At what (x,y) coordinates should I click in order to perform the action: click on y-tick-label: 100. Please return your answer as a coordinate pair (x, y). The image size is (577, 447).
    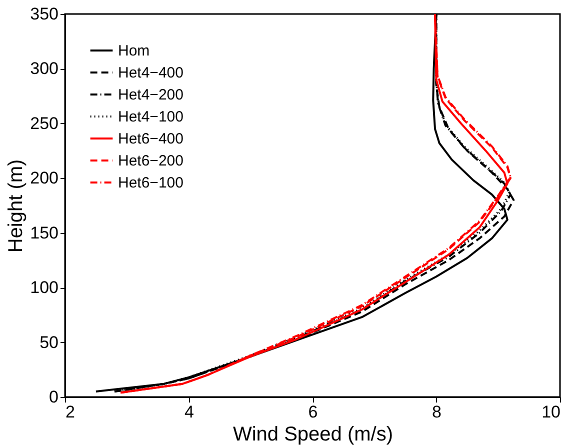
    Looking at the image, I should click on (44, 288).